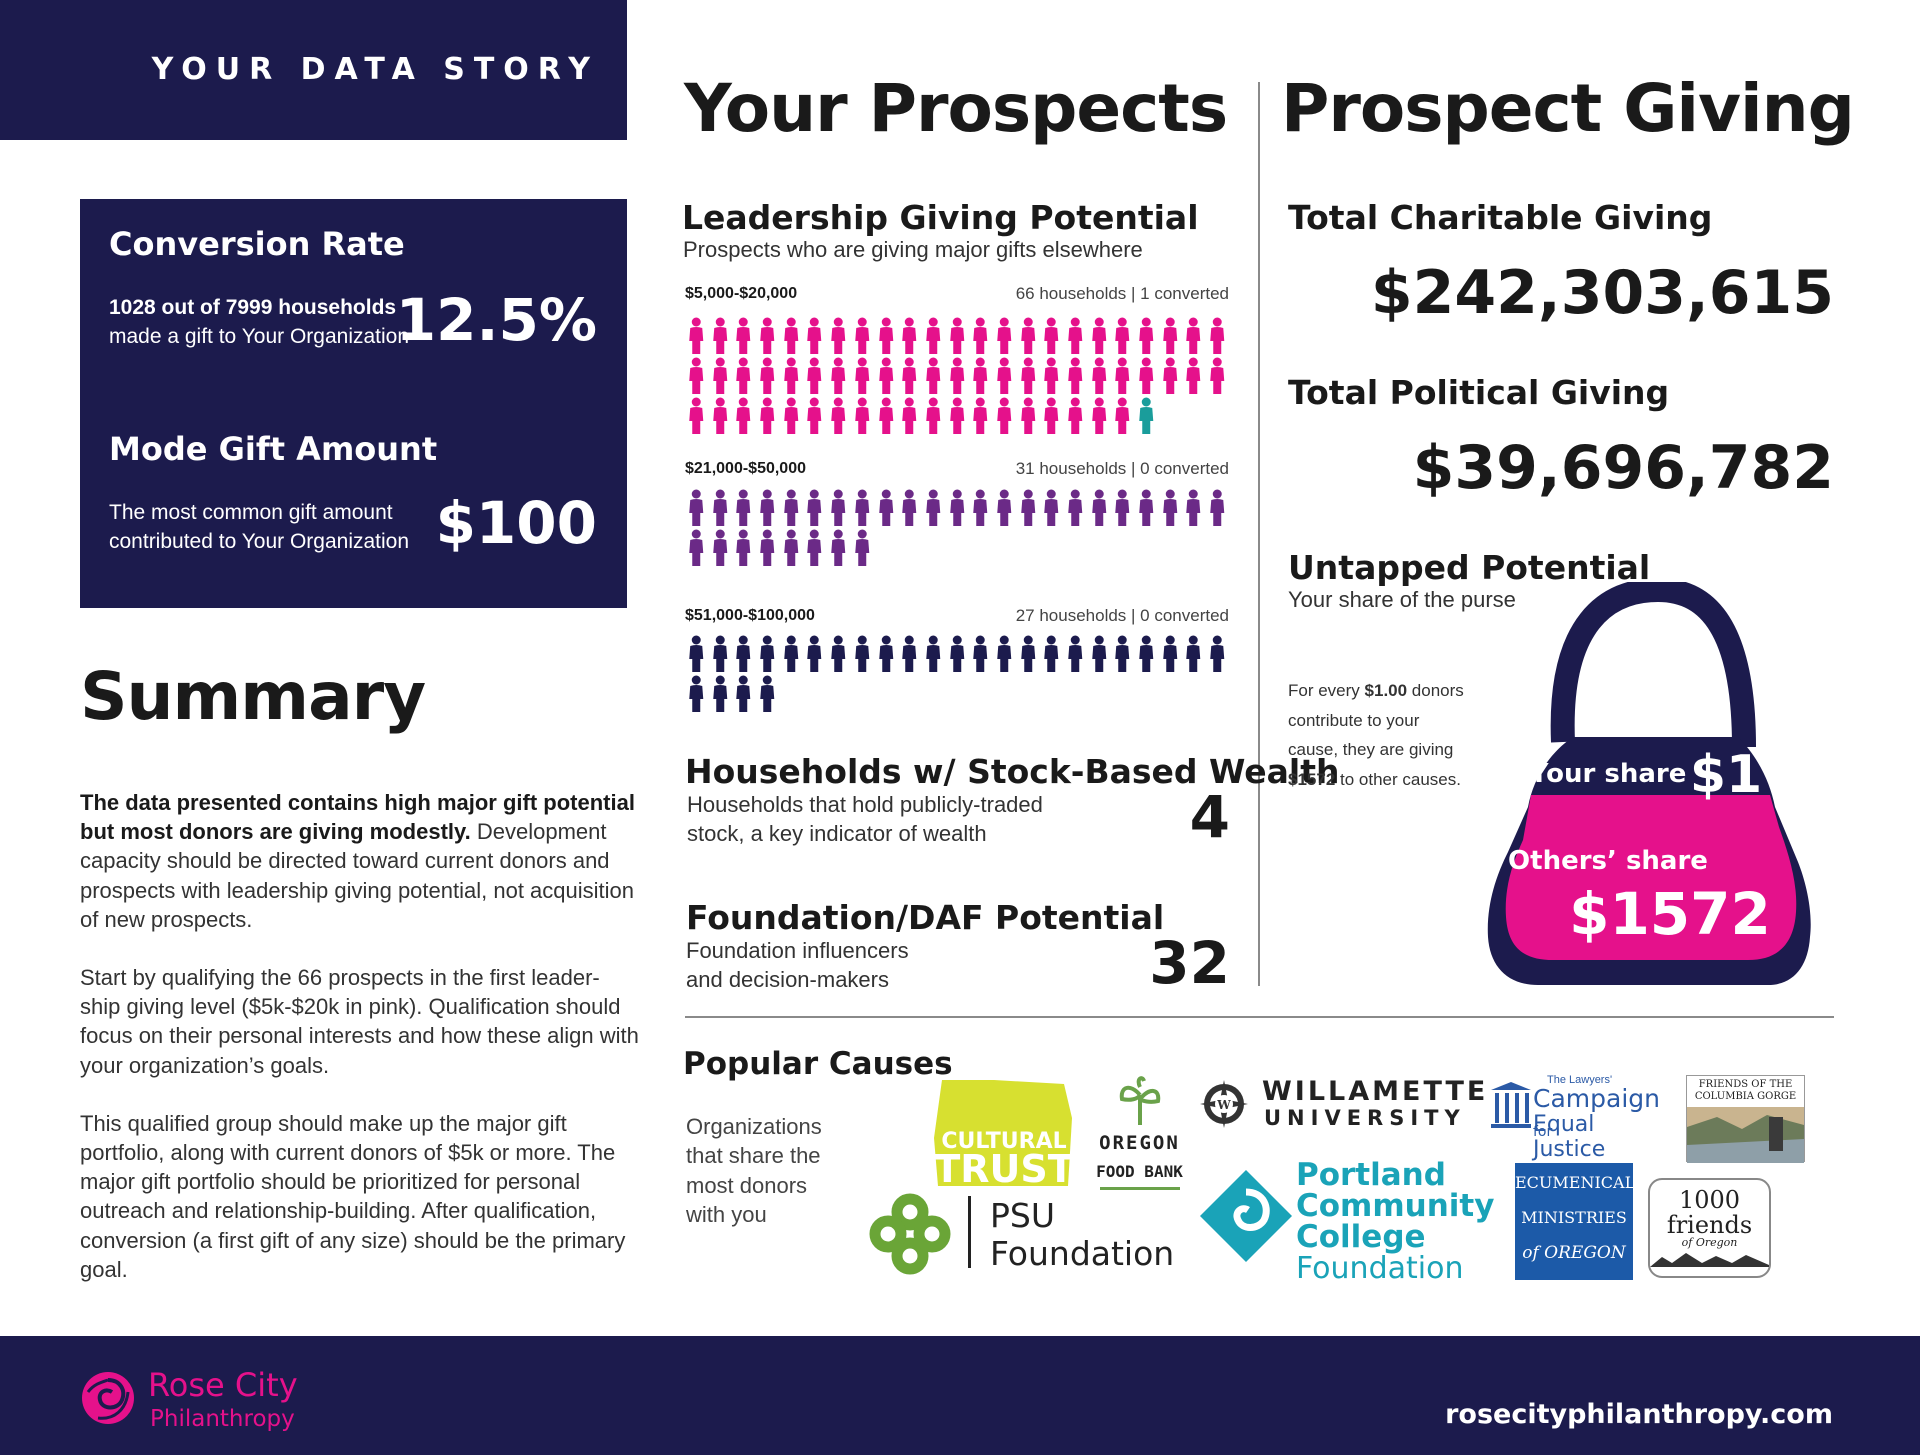 The width and height of the screenshot is (1920, 1455). Describe the element at coordinates (969, 1232) in the screenshot. I see `psu-divider` at that location.